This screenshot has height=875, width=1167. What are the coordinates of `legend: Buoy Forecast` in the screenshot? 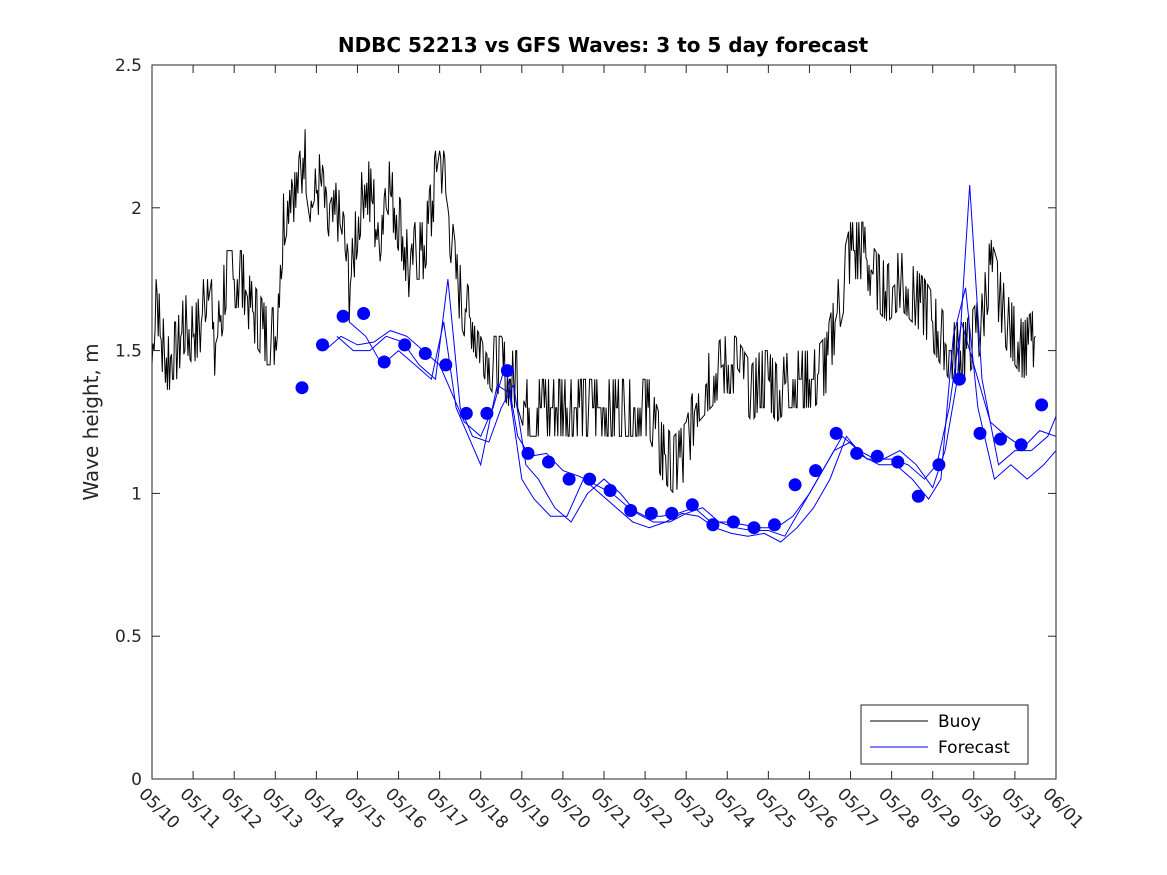 It's located at (944, 734).